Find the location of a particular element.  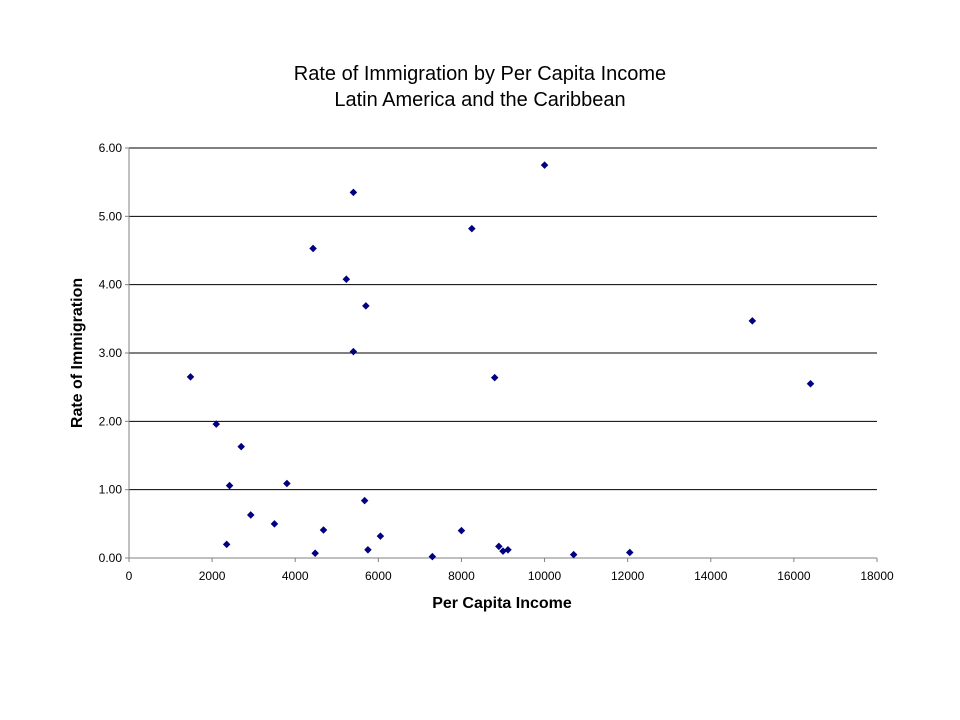

y-tick-label: 4.00 is located at coordinates (111, 285).